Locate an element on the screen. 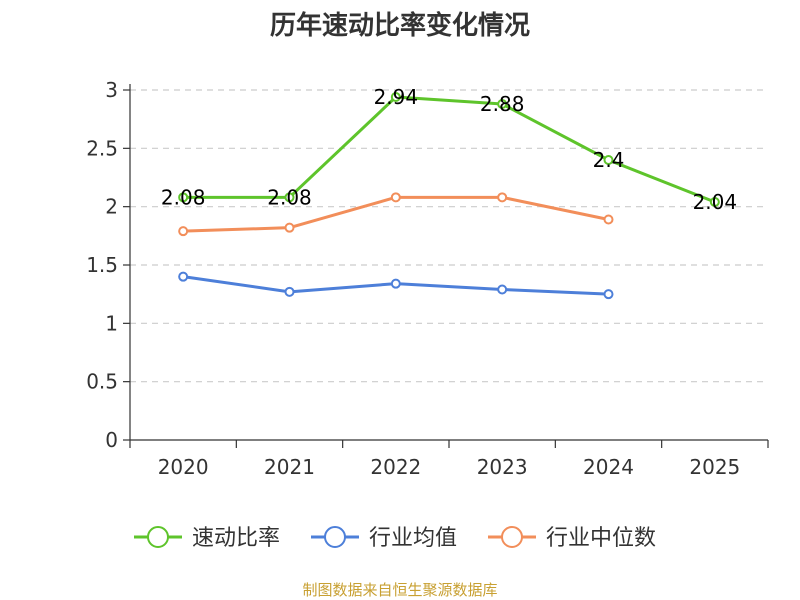  x-tick-label-2022: 2022 is located at coordinates (395, 467).